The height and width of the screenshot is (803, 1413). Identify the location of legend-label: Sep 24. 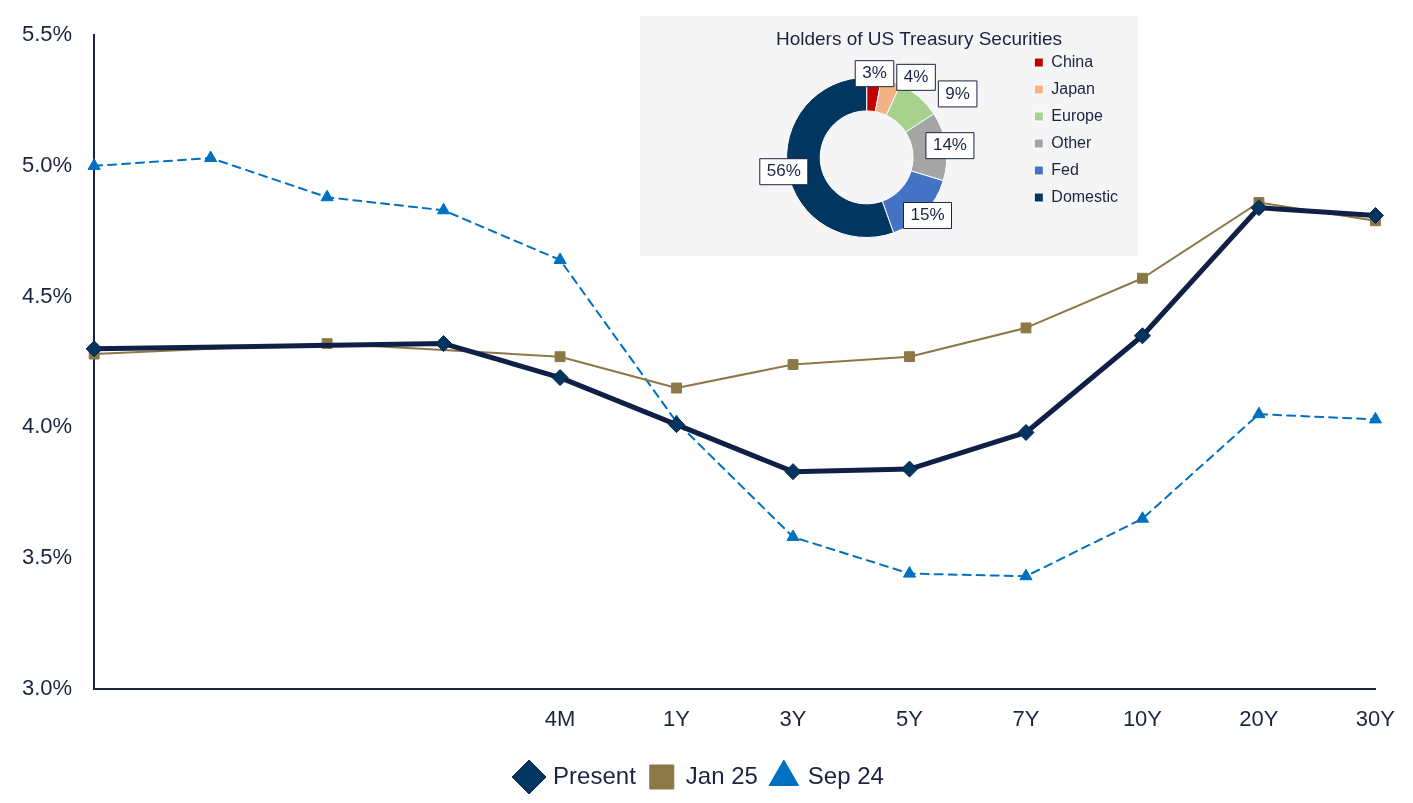
(845, 775).